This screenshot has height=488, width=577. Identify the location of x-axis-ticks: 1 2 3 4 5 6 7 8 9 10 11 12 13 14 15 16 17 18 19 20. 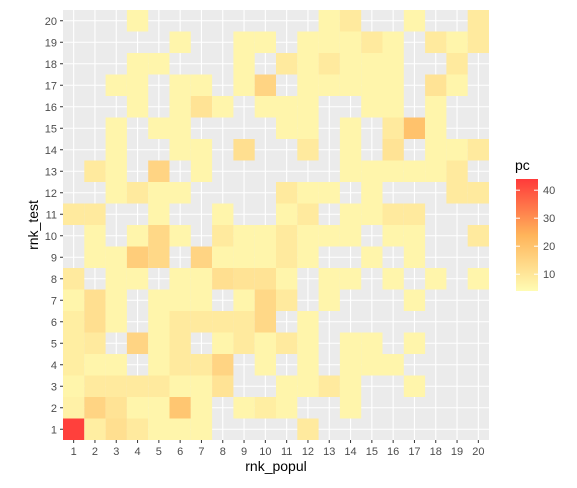
(277, 449).